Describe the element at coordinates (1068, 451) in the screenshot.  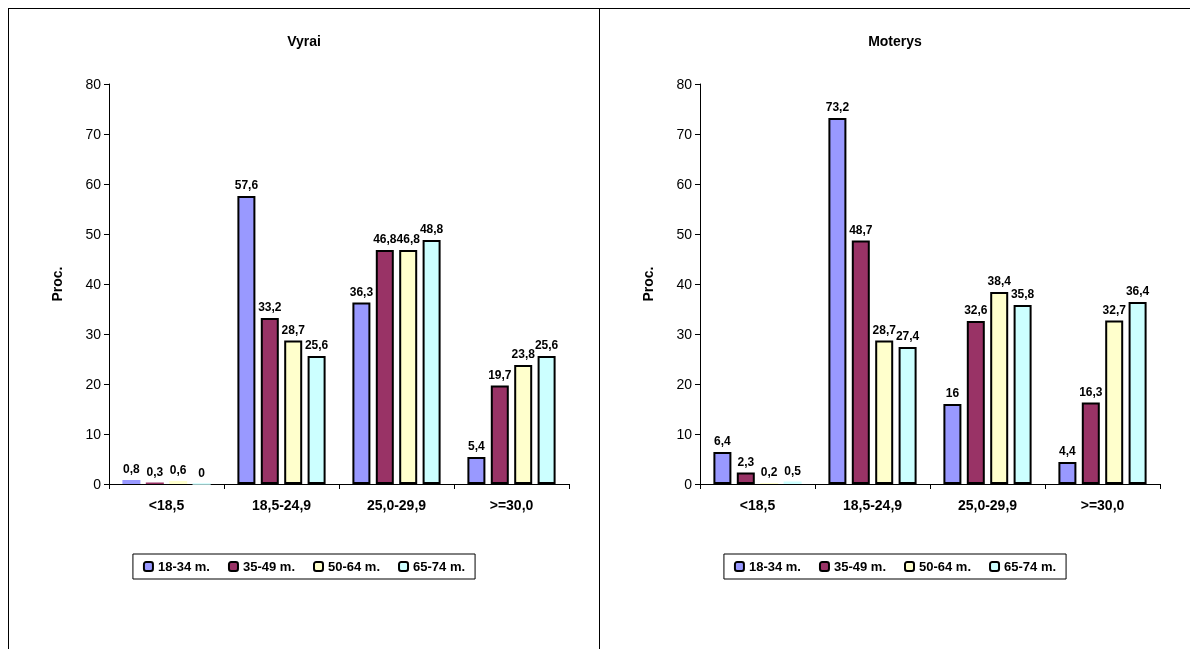
I see `data-label: 4,4` at that location.